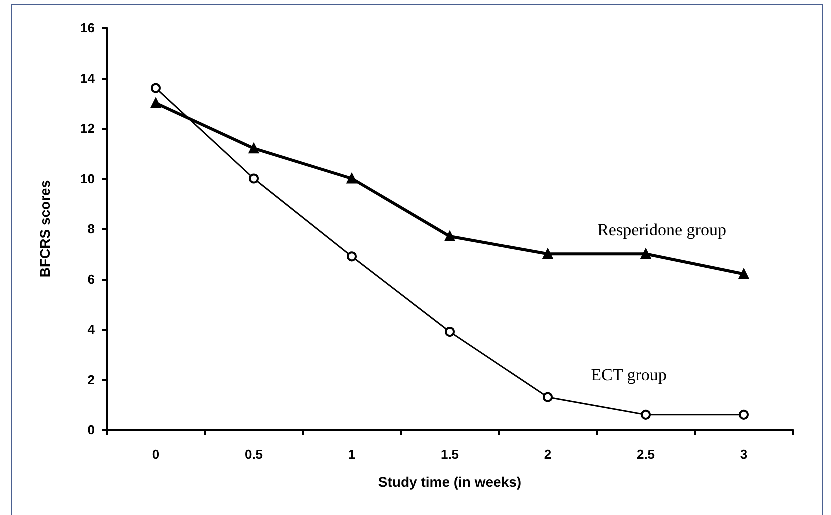 This screenshot has width=831, height=515. What do you see at coordinates (91, 279) in the screenshot?
I see `y-tick-label: 6` at bounding box center [91, 279].